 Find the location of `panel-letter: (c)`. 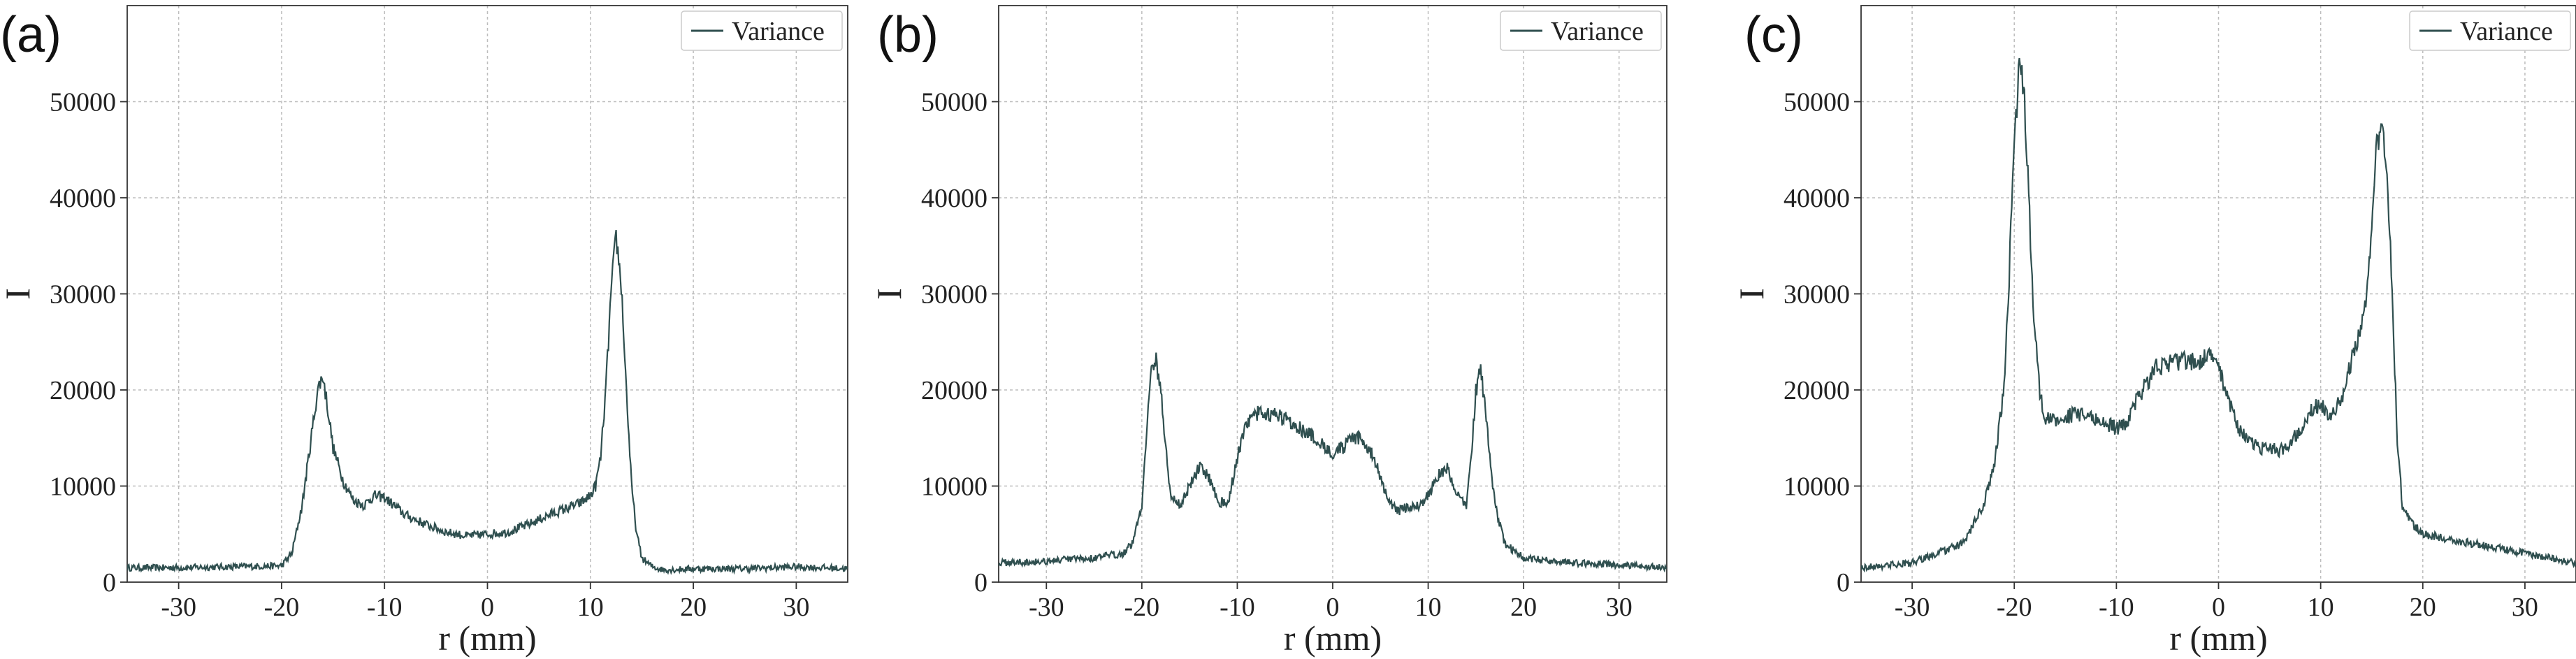

panel-letter: (c) is located at coordinates (1774, 35).